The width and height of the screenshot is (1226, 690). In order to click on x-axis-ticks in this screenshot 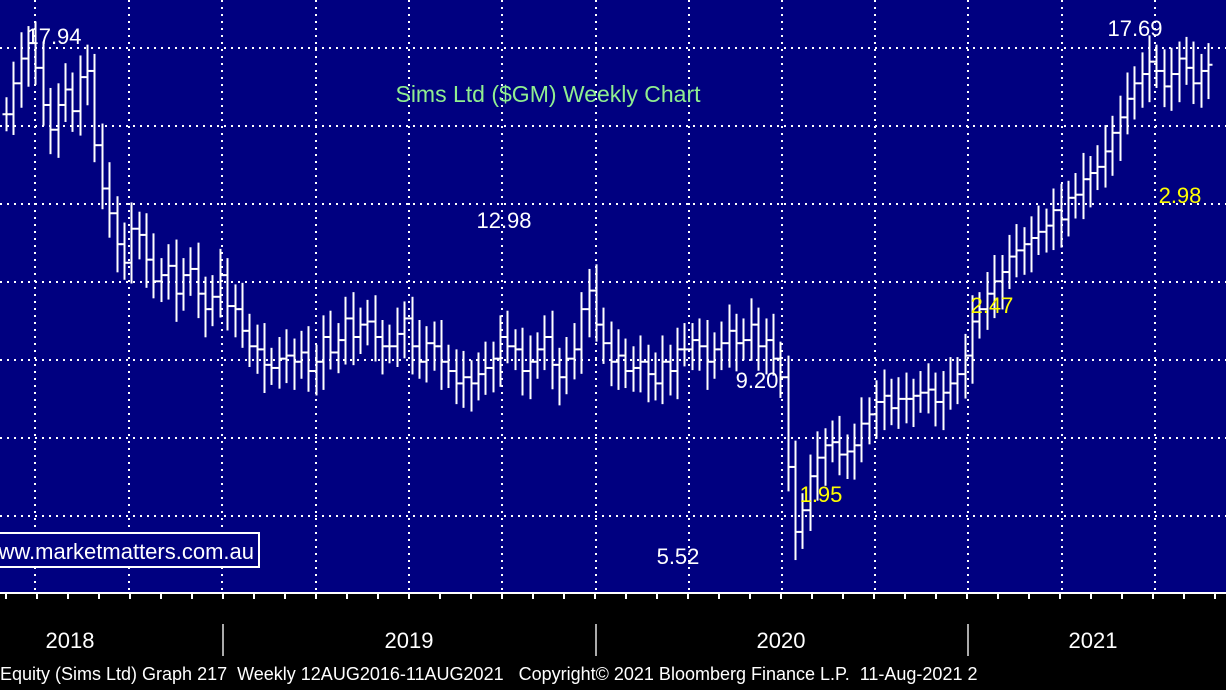, I will do `click(610, 595)`.